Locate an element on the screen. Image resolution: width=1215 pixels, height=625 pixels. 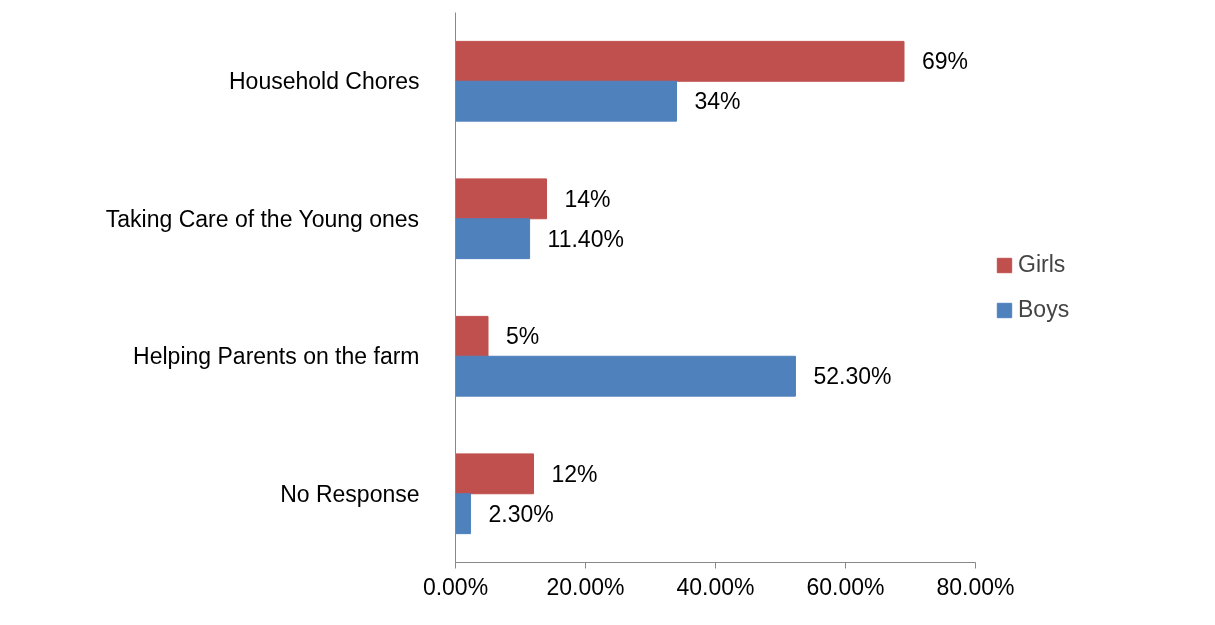
y-tick-label: No Response is located at coordinates (350, 493).